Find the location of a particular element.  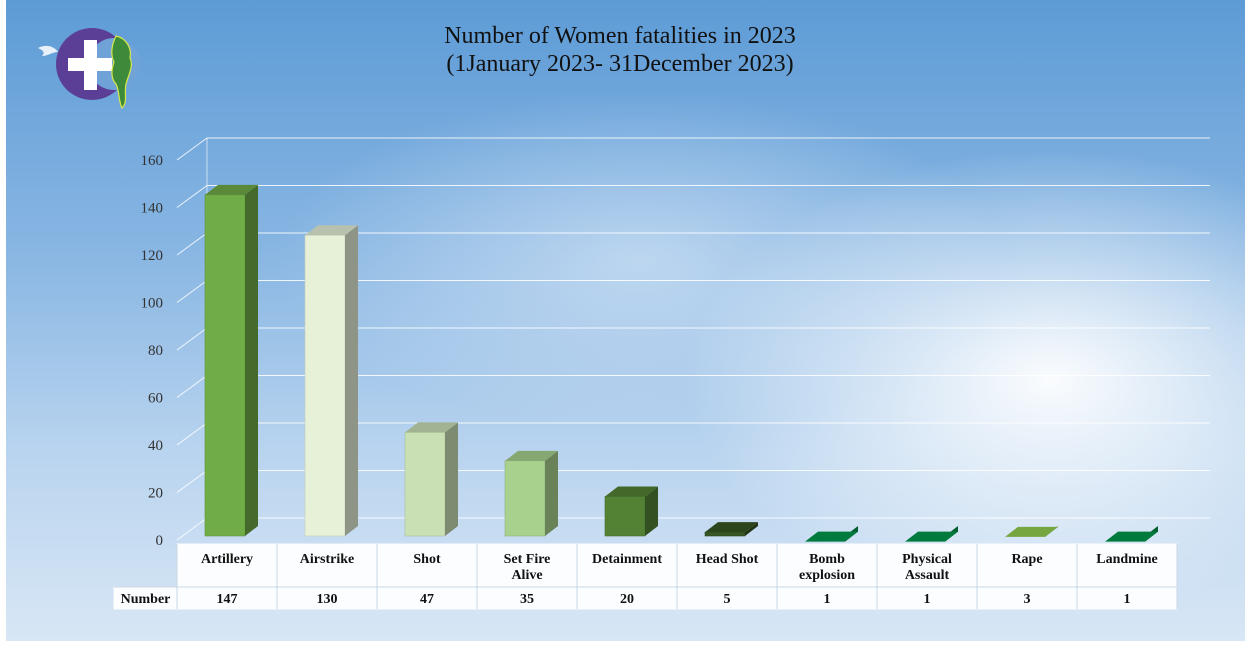

series-name-label: Number is located at coordinates (146, 599).